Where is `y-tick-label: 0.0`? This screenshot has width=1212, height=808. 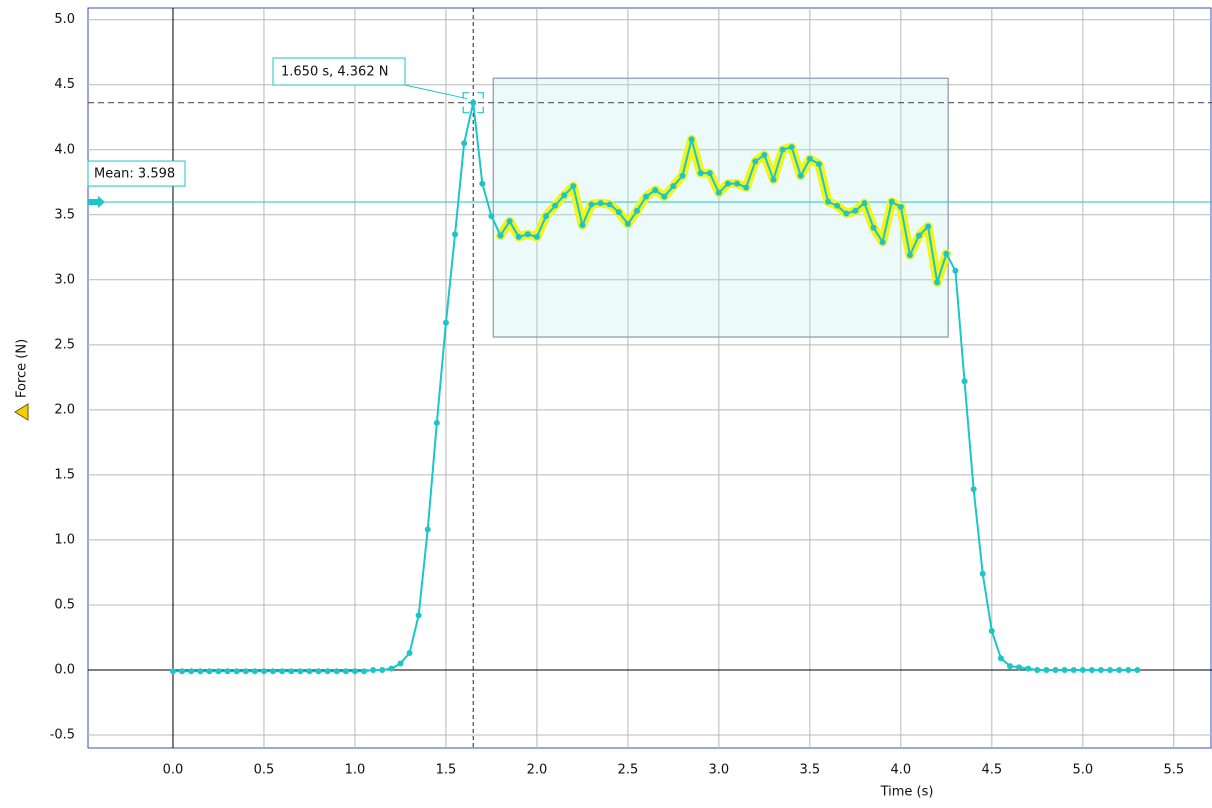 y-tick-label: 0.0 is located at coordinates (64, 669).